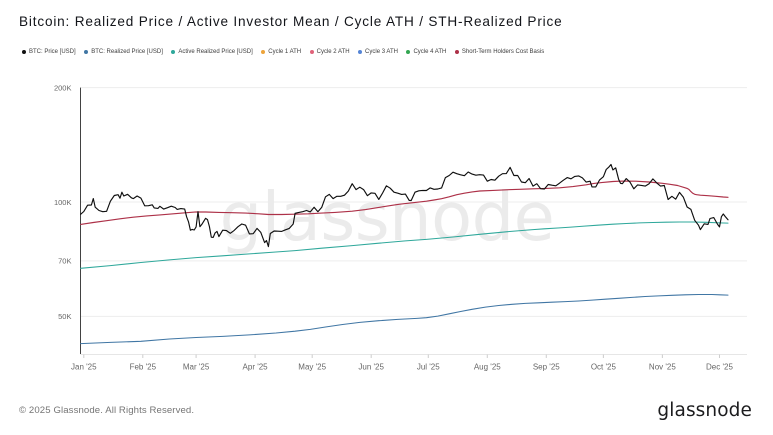 This screenshot has width=773, height=435. What do you see at coordinates (63, 202) in the screenshot?
I see `y-tick-label: 100K` at bounding box center [63, 202].